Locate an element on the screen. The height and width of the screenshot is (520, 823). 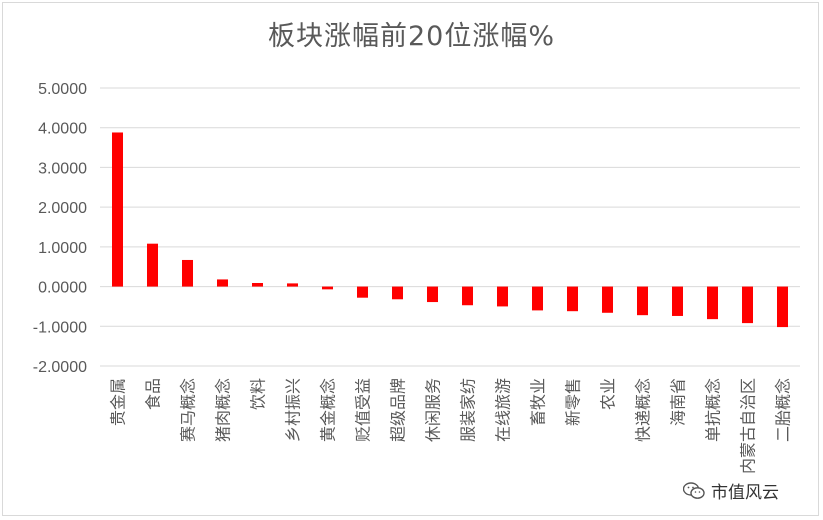
x-tick-label: 内蒙古自治区 is located at coordinates (748, 426).